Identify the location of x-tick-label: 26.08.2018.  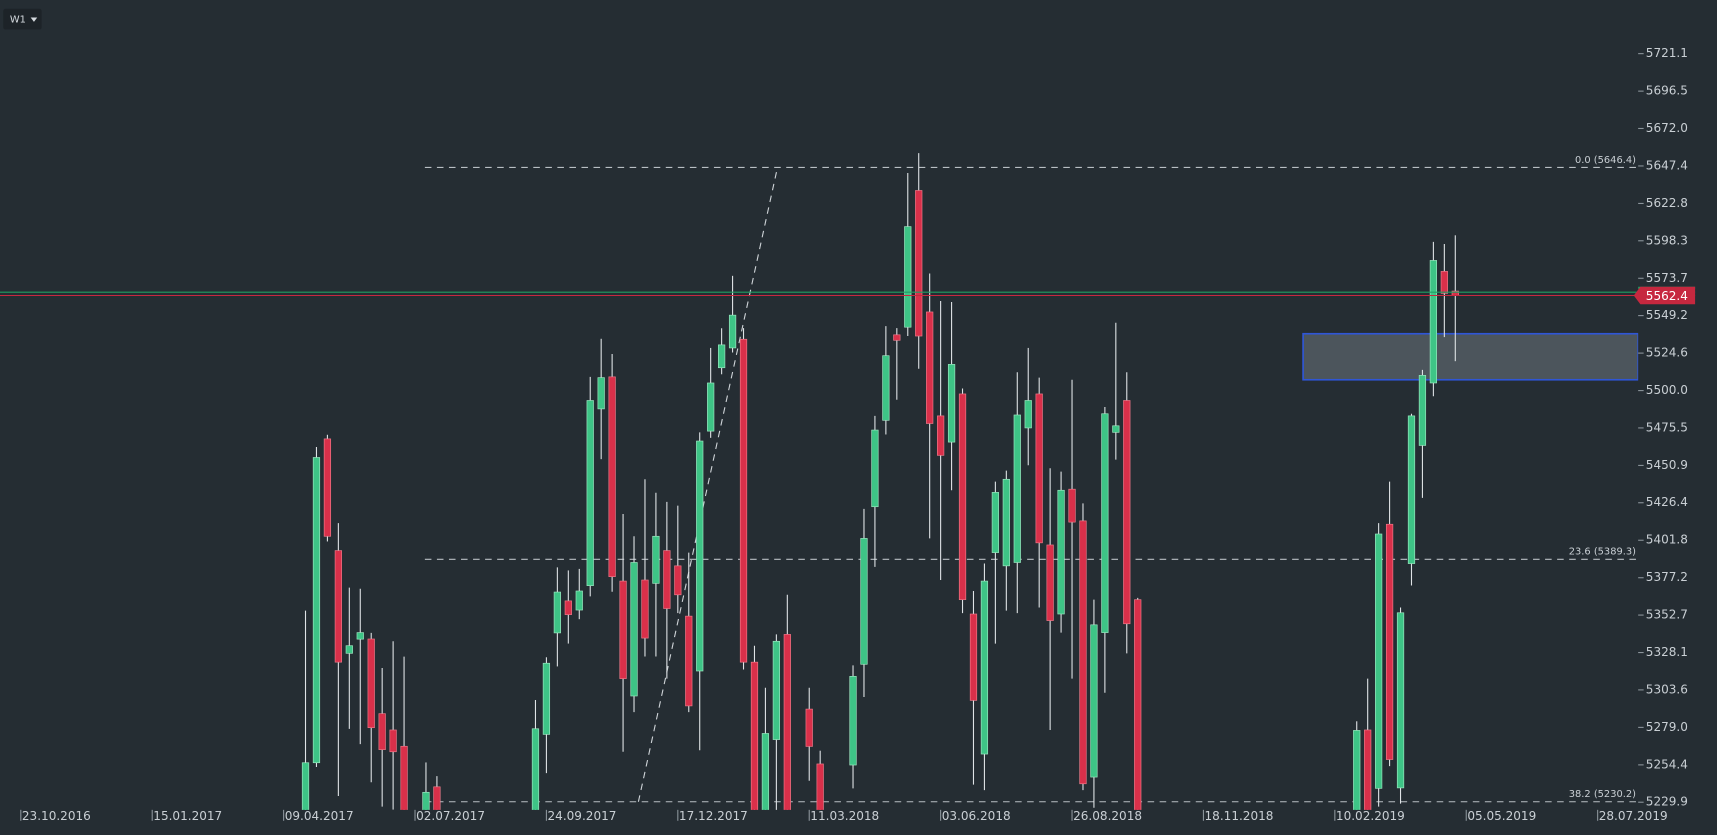
(1107, 816).